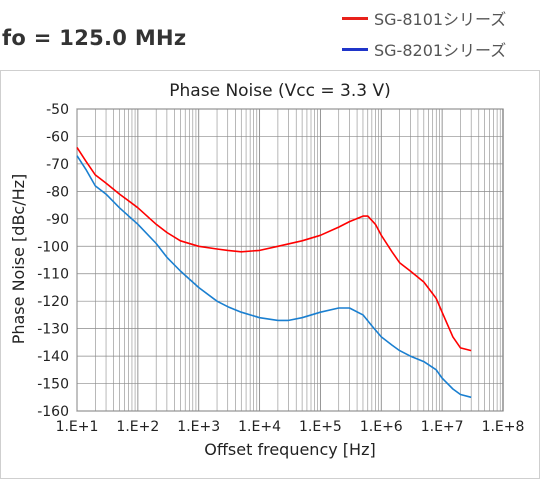  Describe the element at coordinates (57, 110) in the screenshot. I see `y-tick-label: -50` at that location.